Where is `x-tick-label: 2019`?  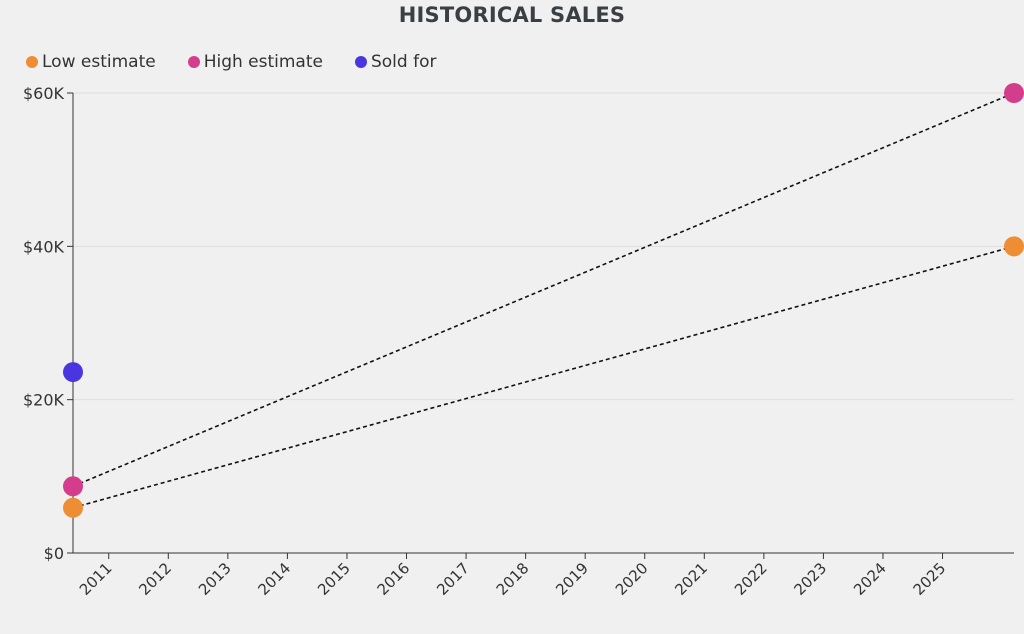 x-tick-label: 2019 is located at coordinates (572, 579).